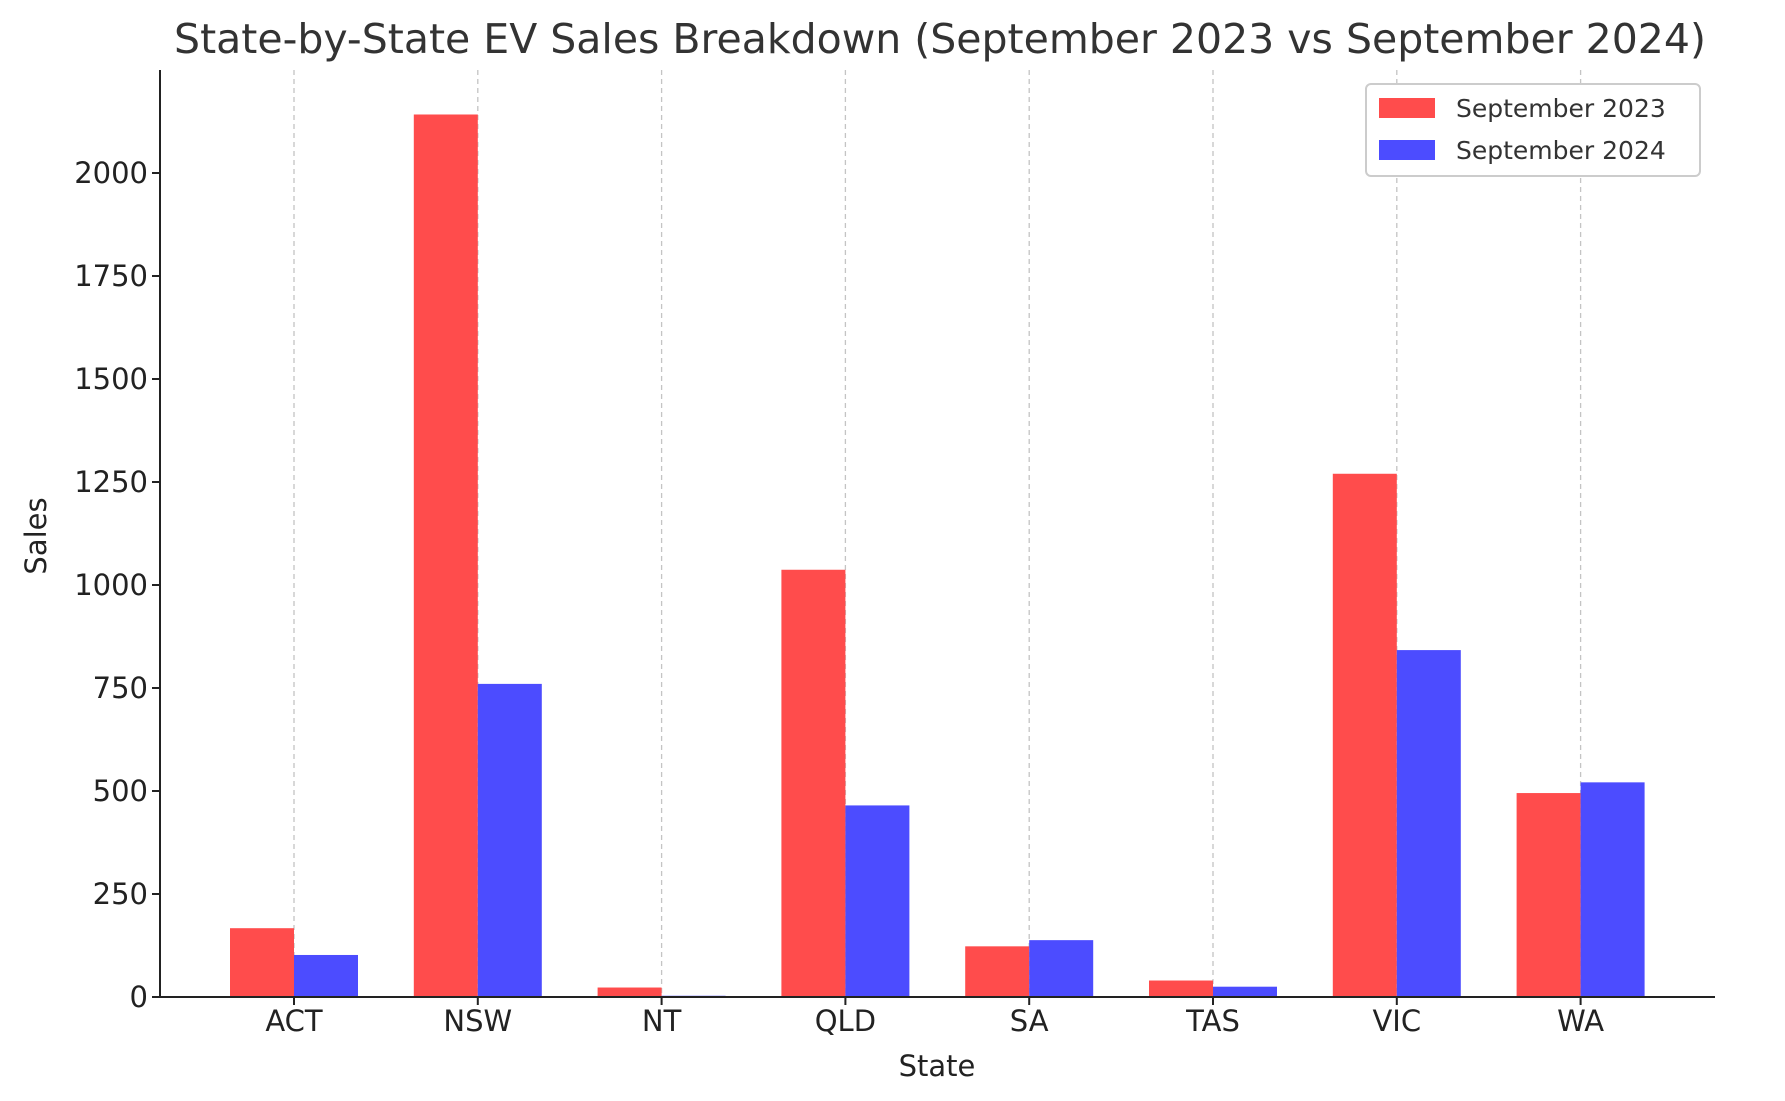  Describe the element at coordinates (1561, 150) in the screenshot. I see `legend-label-2024: September 2024` at that location.